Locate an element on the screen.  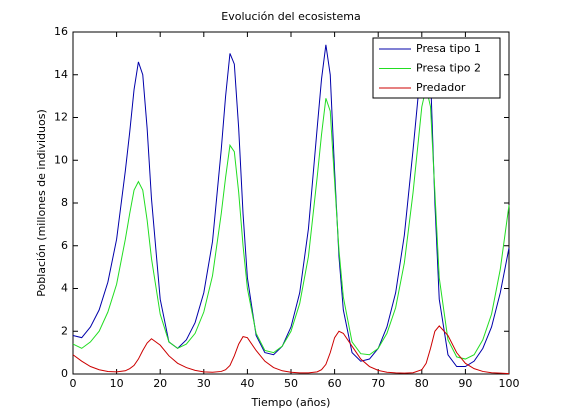
x-tick-label: 50 is located at coordinates (291, 383).